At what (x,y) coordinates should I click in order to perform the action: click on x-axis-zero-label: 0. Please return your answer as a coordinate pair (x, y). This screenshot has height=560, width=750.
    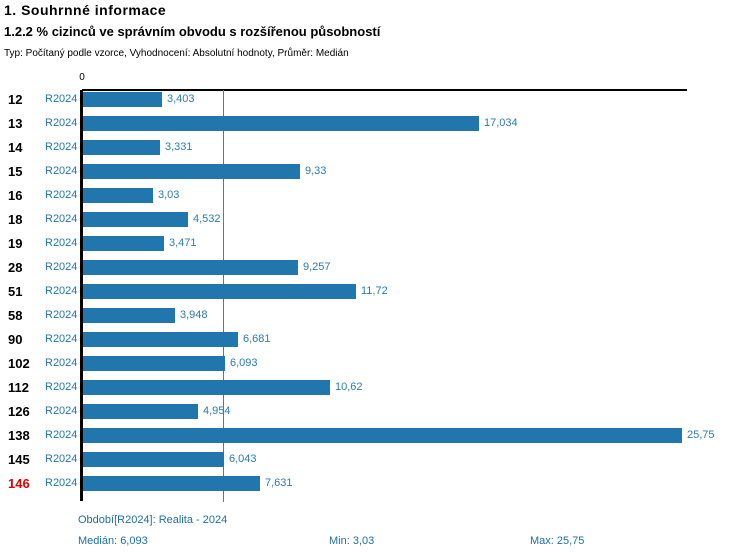
    Looking at the image, I should click on (82, 77).